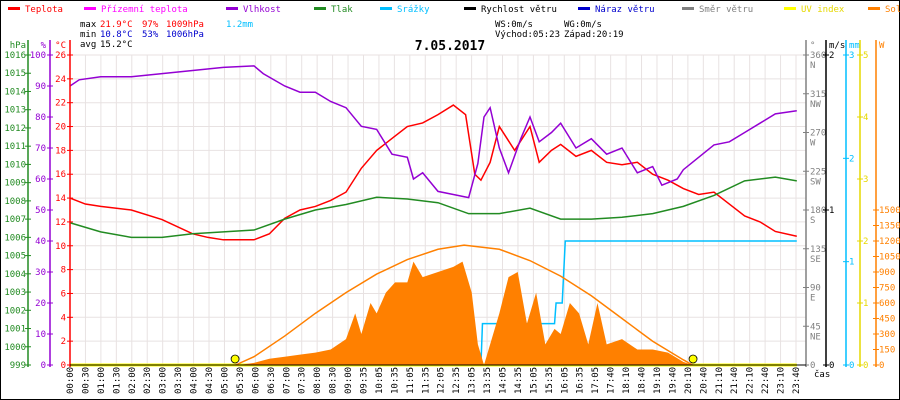  What do you see at coordinates (465, 313) in the screenshot?
I see `series-solar-area` at bounding box center [465, 313].